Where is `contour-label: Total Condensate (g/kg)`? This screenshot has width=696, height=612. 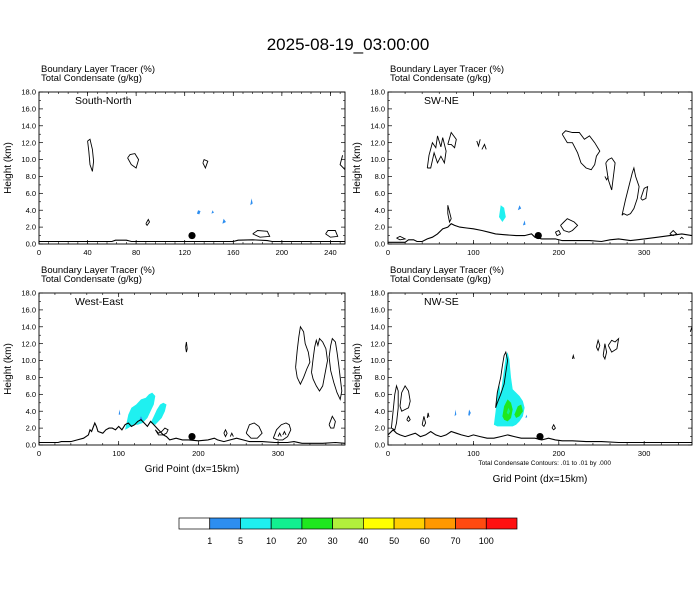
contour-label: Total Condensate (g/kg) is located at coordinates (440, 78).